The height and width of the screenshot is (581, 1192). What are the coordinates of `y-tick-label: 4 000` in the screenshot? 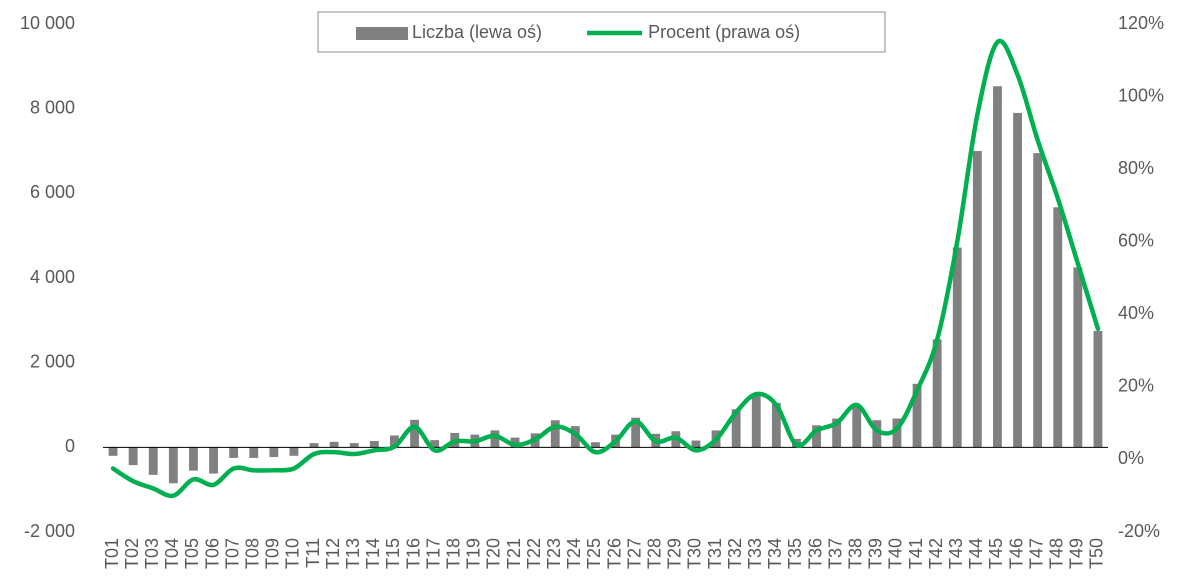 It's located at (52, 277).